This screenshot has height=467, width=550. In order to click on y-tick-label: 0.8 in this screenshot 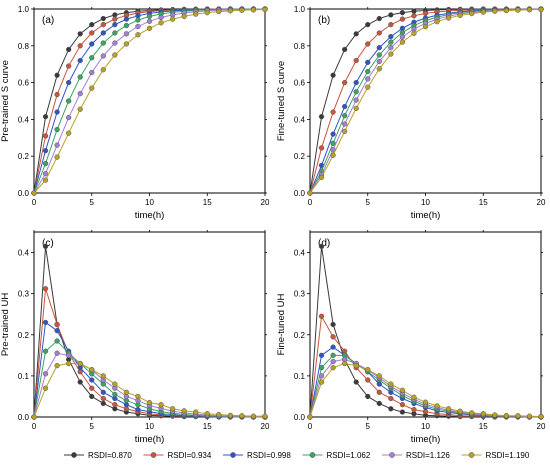, I will do `click(300, 46)`.